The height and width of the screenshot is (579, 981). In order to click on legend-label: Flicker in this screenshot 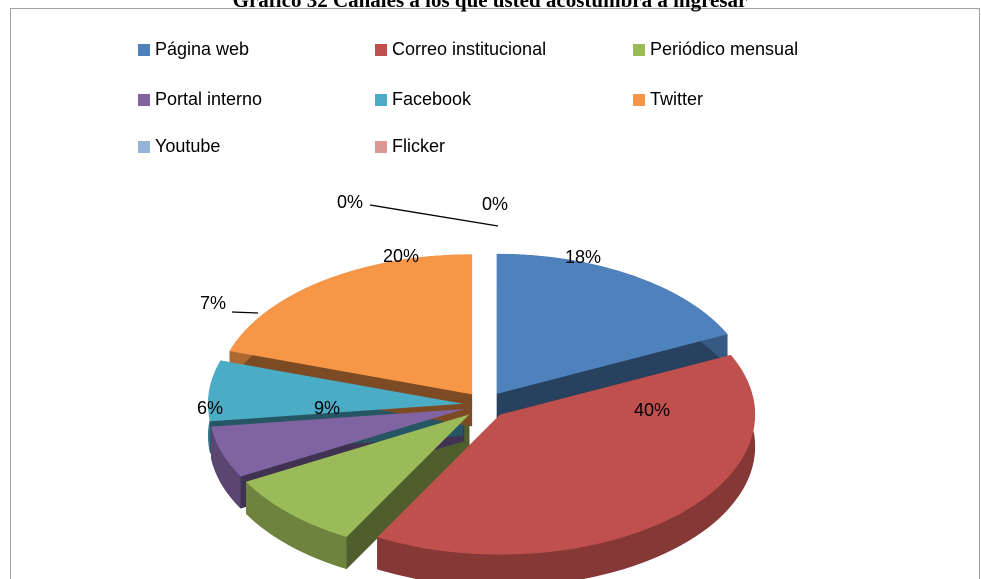, I will do `click(418, 146)`.